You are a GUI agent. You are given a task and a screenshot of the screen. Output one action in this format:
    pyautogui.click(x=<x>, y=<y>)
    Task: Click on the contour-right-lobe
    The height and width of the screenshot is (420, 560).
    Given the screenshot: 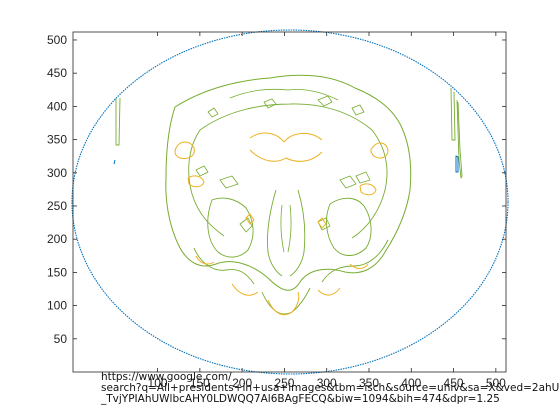 What is the action you would take?
    pyautogui.click(x=349, y=226)
    